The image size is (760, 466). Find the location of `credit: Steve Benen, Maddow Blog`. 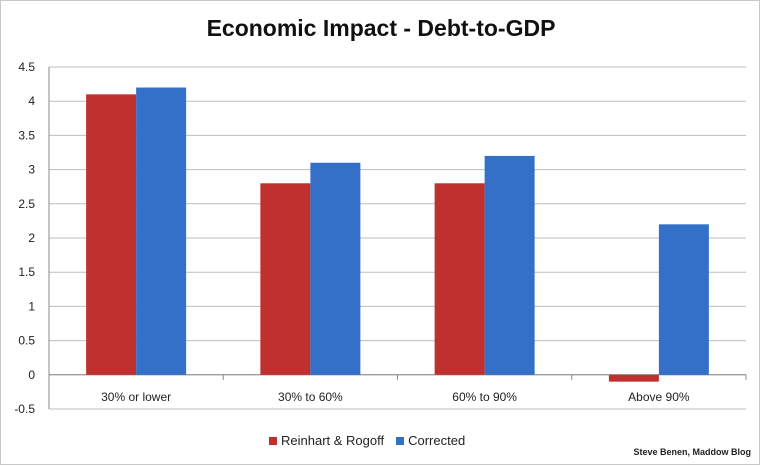

credit: Steve Benen, Maddow Blog is located at coordinates (692, 452).